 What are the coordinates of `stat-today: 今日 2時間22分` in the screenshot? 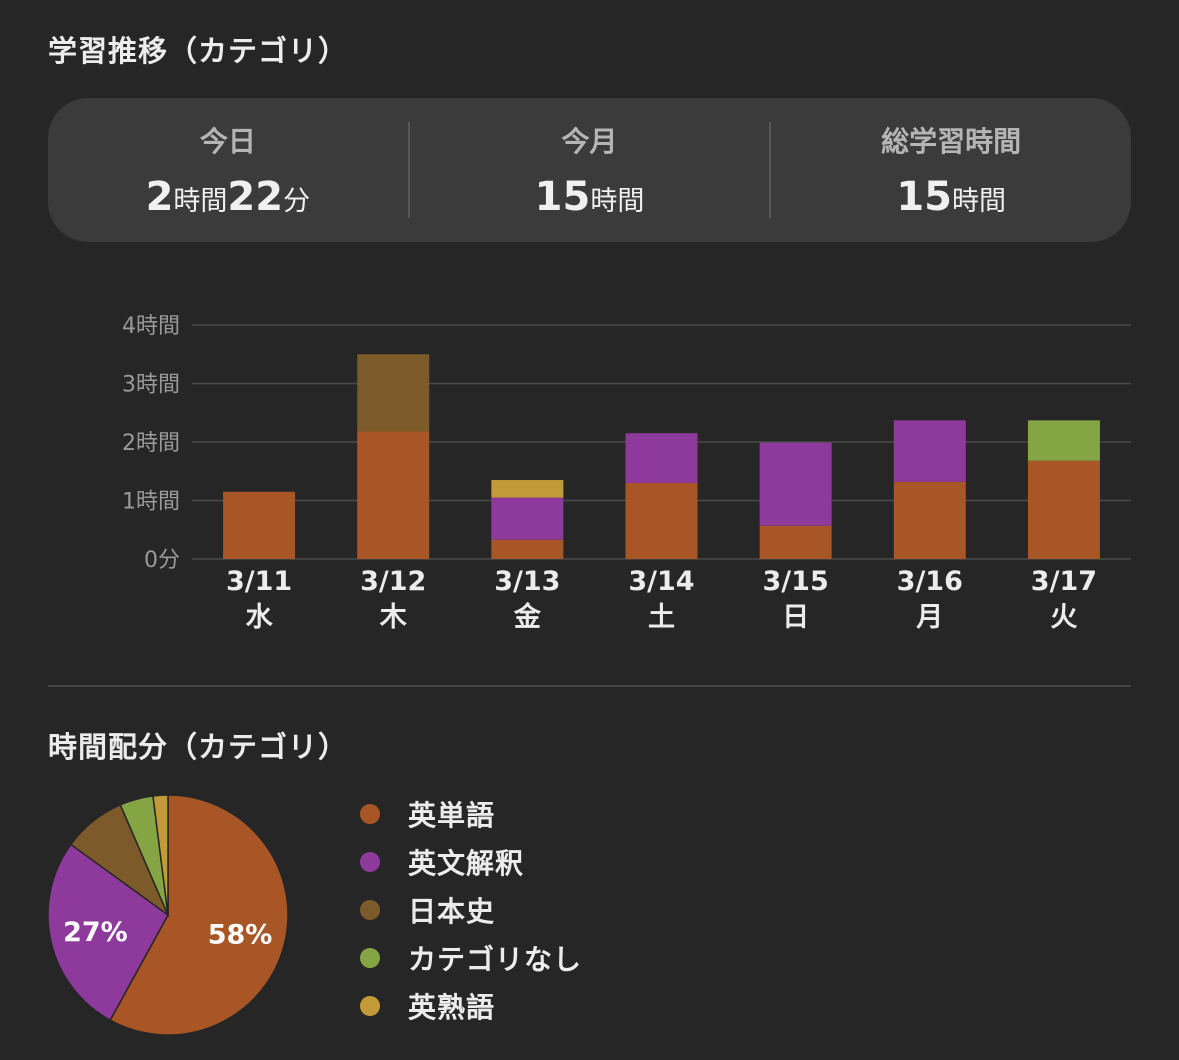 It's located at (228, 170).